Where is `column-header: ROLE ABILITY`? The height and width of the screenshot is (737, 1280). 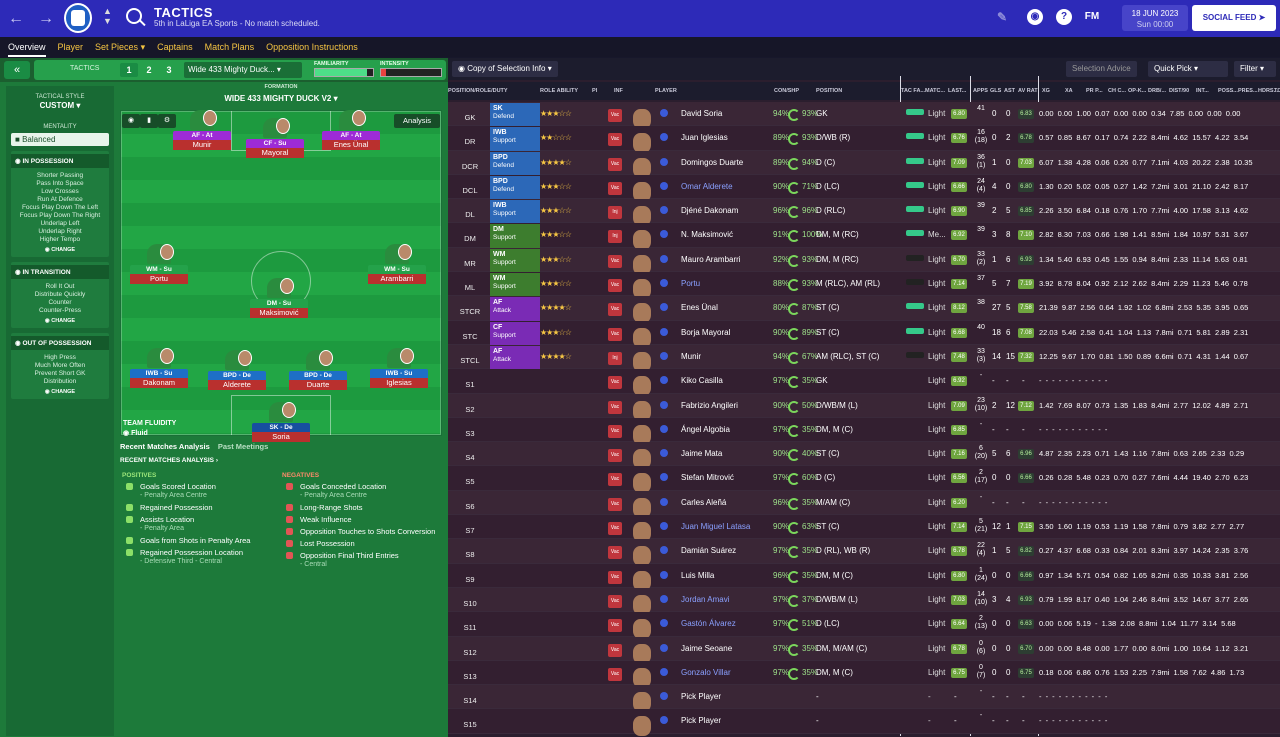
column-header: ROLE ABILITY is located at coordinates (559, 91).